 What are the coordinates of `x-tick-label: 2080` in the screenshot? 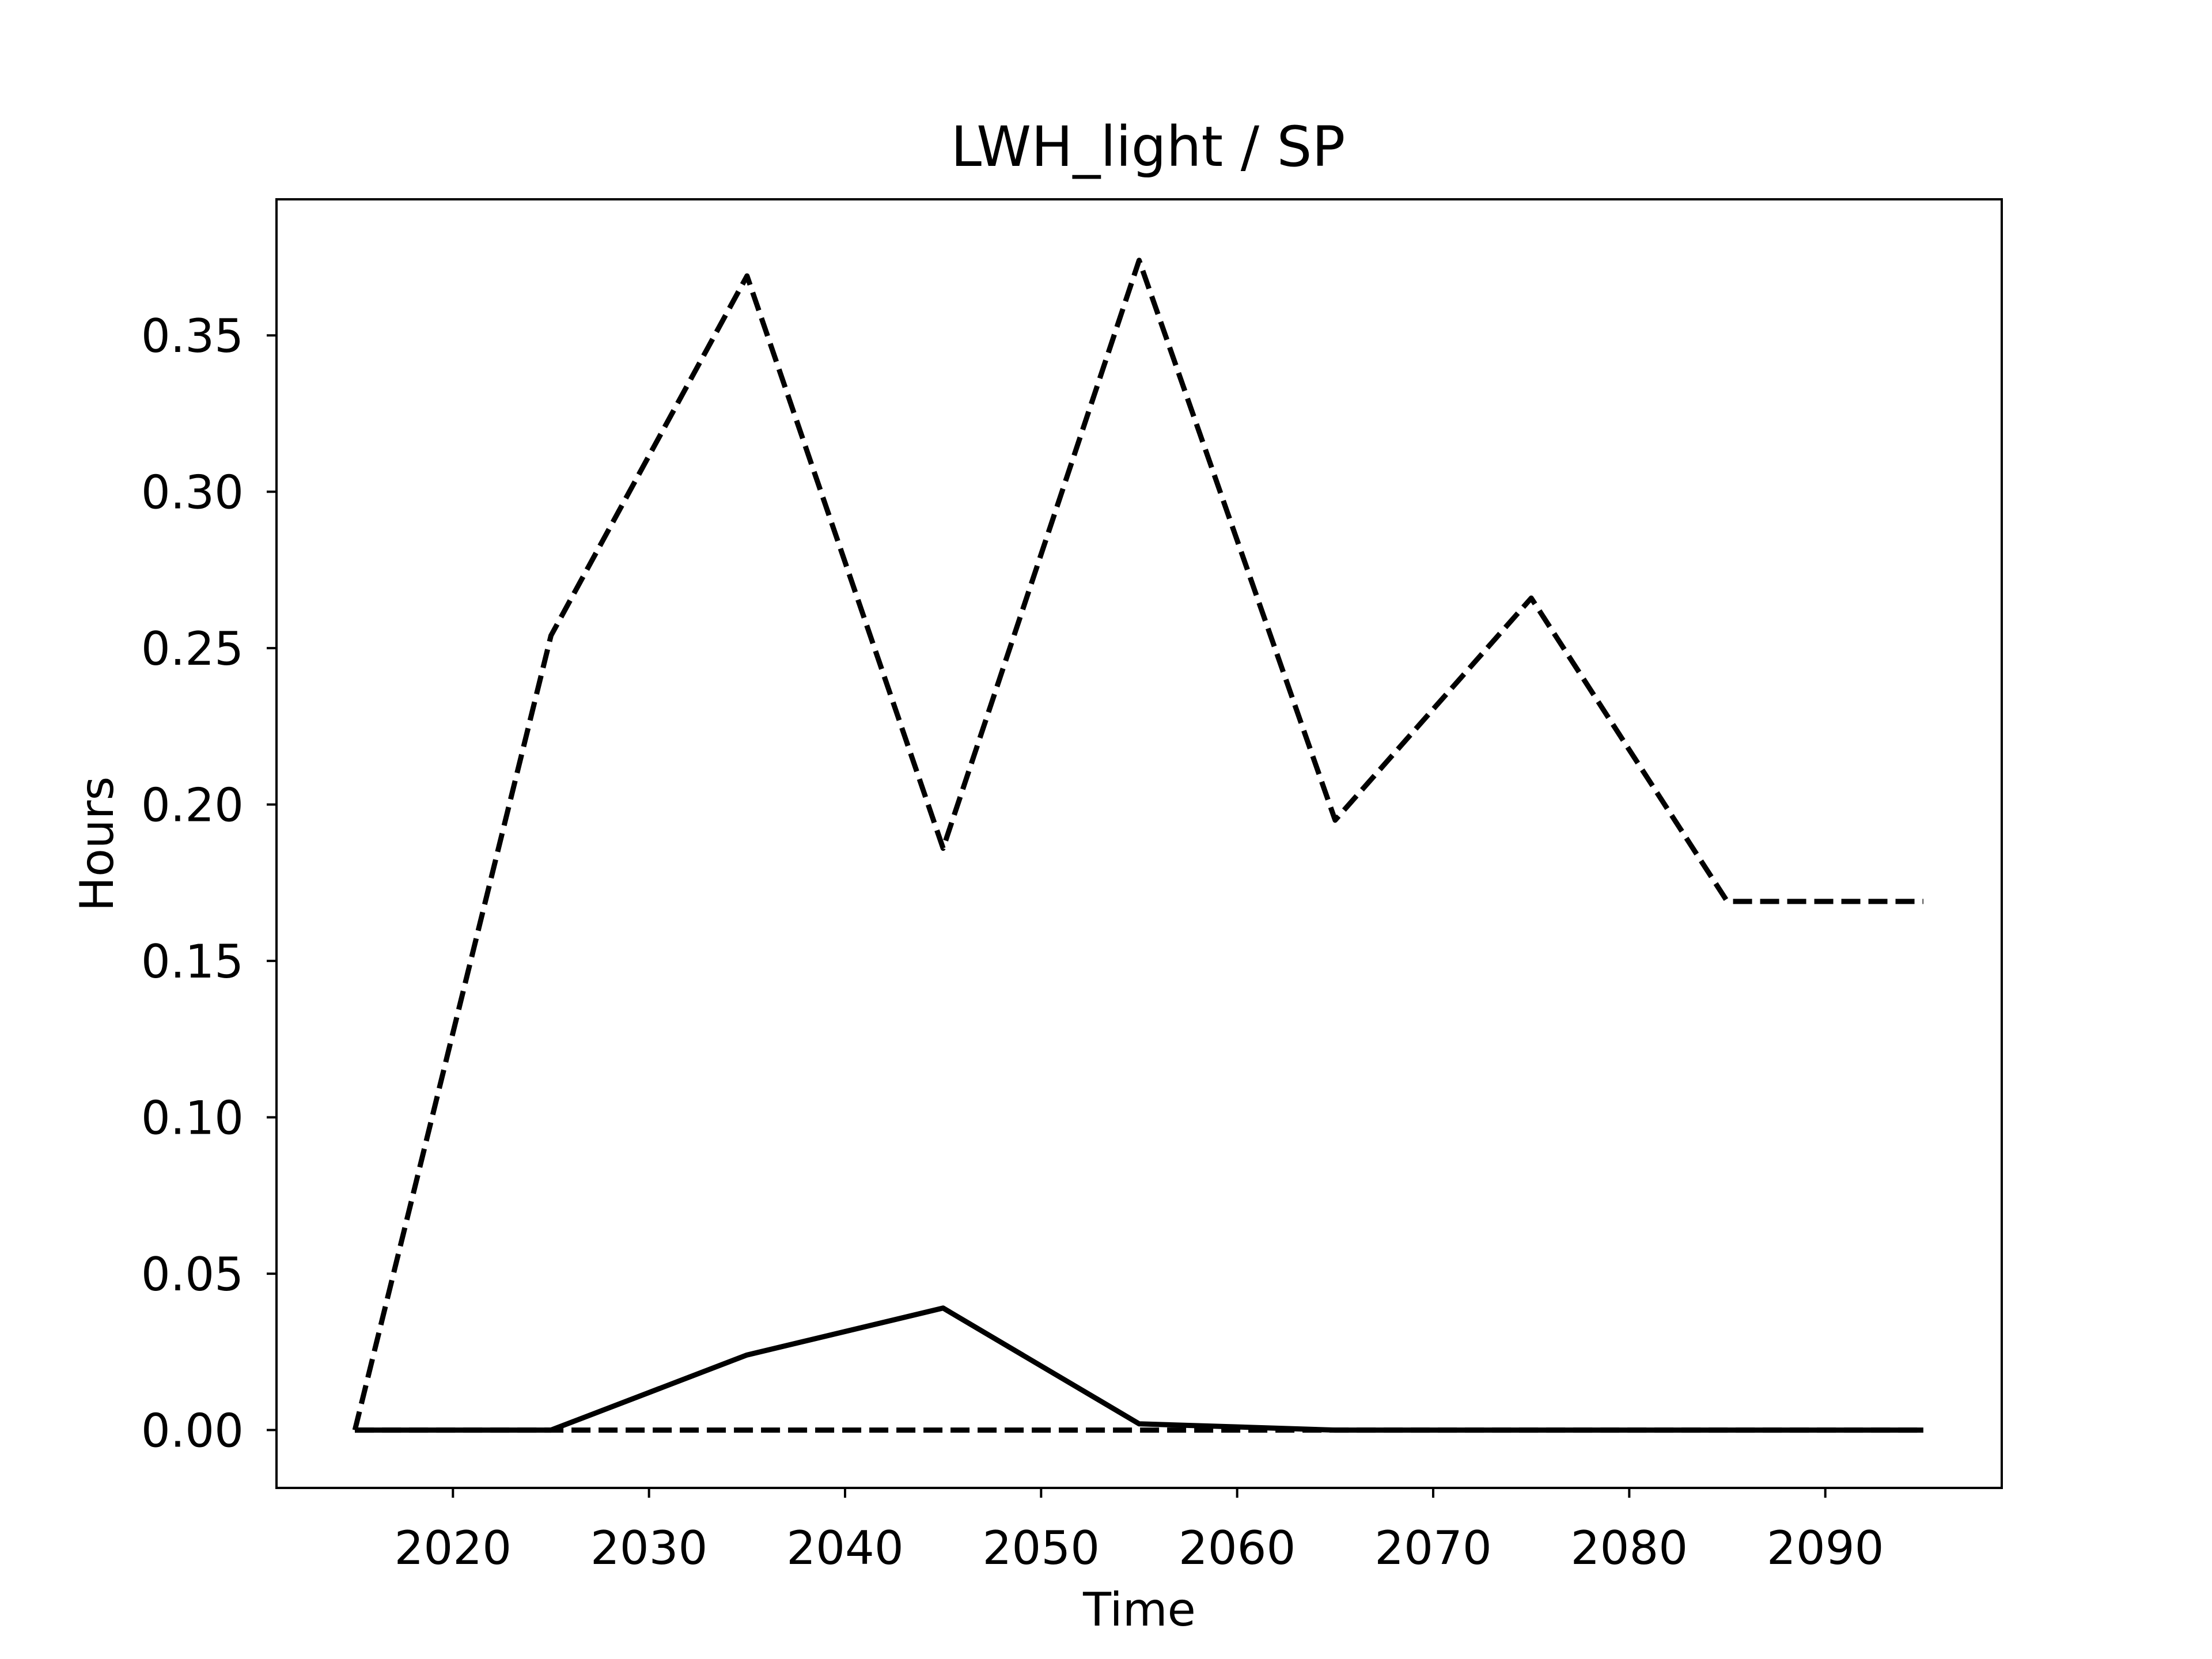 It's located at (1629, 1548).